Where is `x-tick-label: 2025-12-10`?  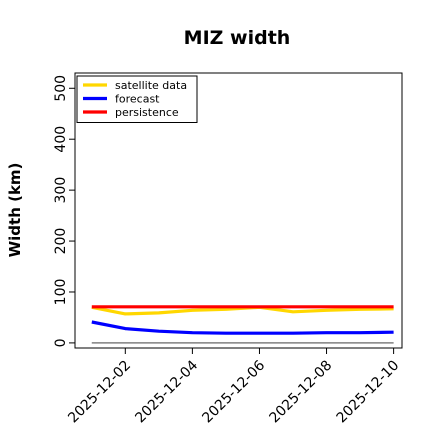
x-tick-label: 2025-12-10 is located at coordinates (368, 392).